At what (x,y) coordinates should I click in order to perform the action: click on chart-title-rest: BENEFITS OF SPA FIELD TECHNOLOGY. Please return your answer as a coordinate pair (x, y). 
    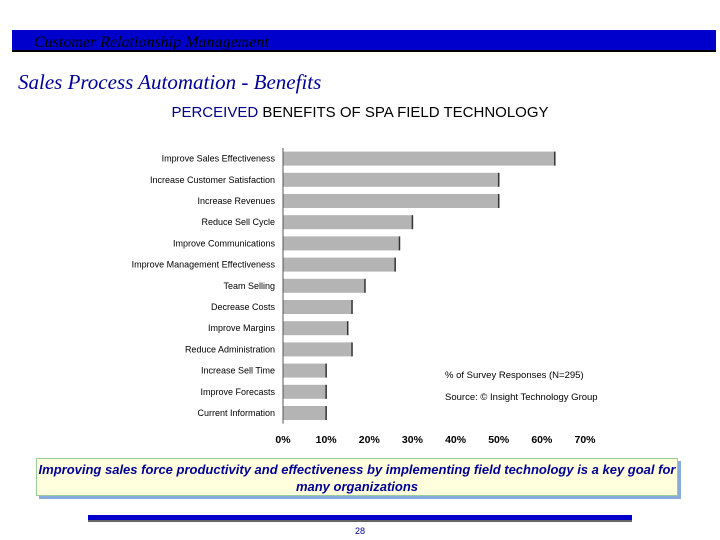
    Looking at the image, I should click on (403, 112).